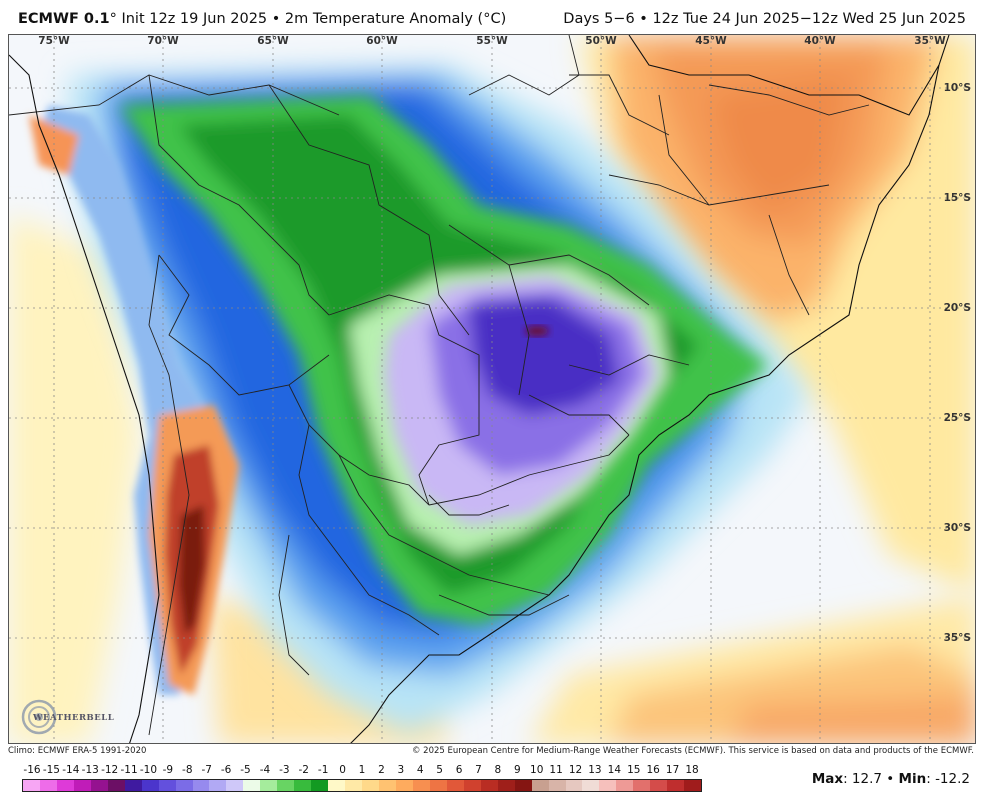 This screenshot has height=808, width=984. What do you see at coordinates (931, 779) in the screenshot?
I see `min-value-prefix: :` at bounding box center [931, 779].